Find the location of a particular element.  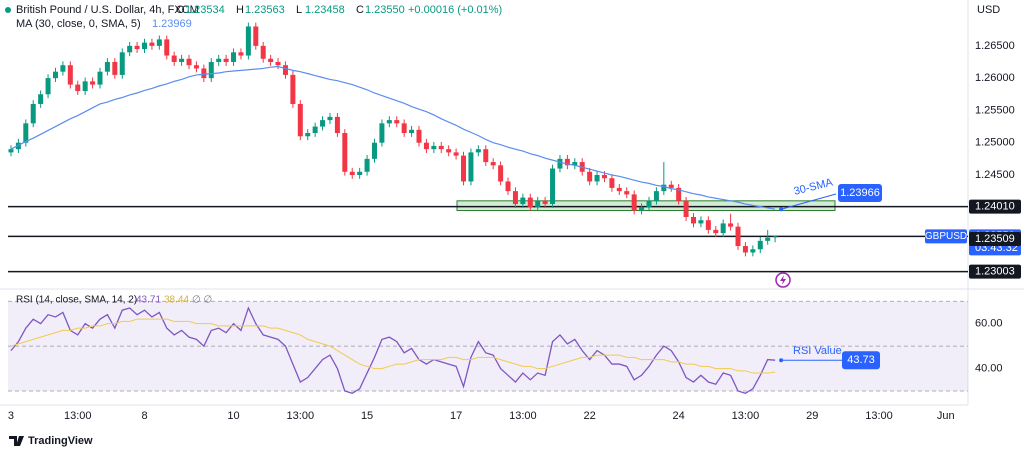

x-tick-label: 22 is located at coordinates (590, 416).